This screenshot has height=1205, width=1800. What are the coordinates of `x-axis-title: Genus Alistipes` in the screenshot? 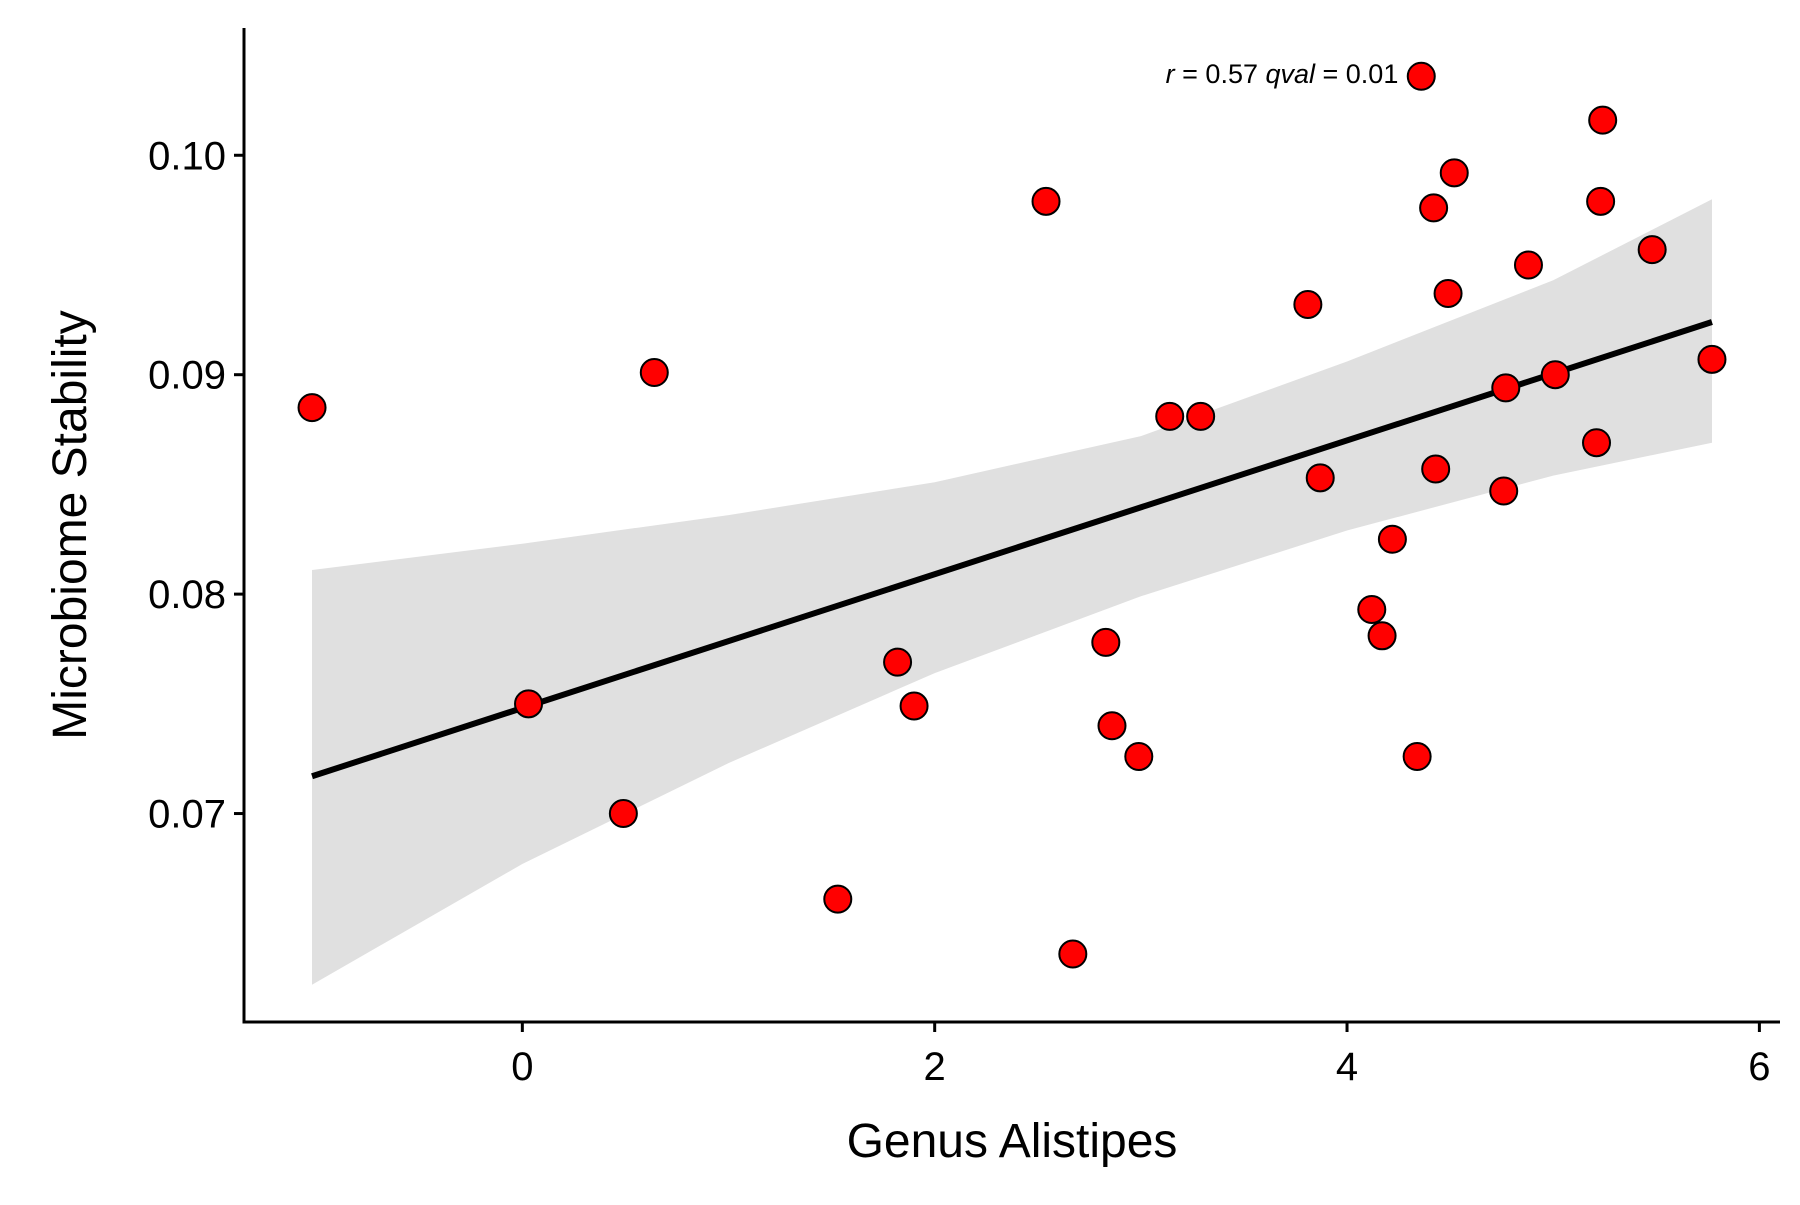 It's located at (1012, 1141).